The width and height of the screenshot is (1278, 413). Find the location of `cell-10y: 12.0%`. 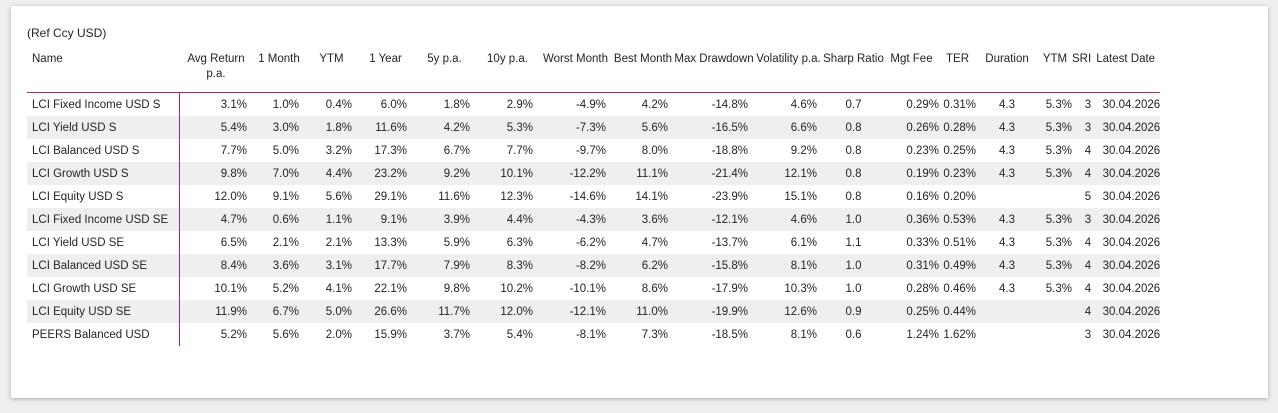

cell-10y: 12.0% is located at coordinates (507, 311).